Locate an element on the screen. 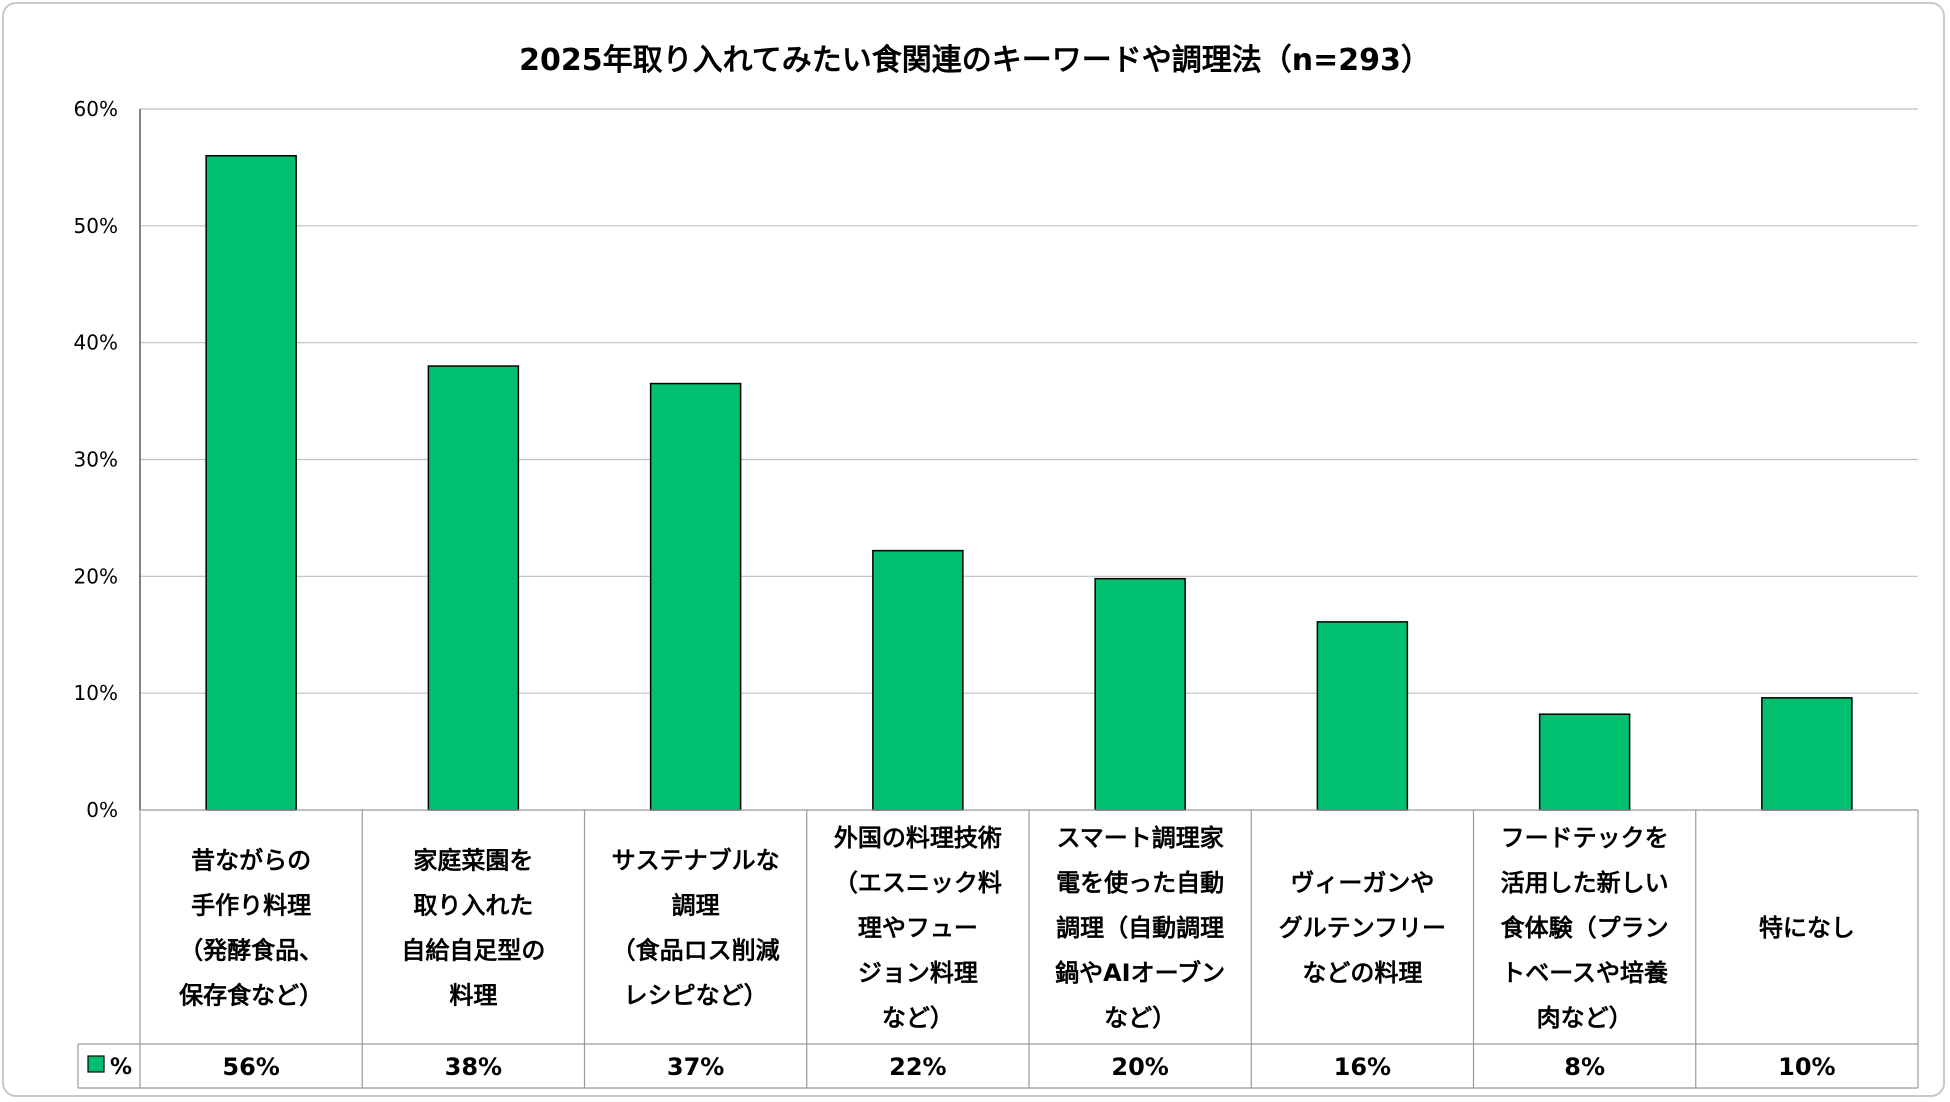 The image size is (1950, 1102). category-label: フードテックを is located at coordinates (1585, 838).